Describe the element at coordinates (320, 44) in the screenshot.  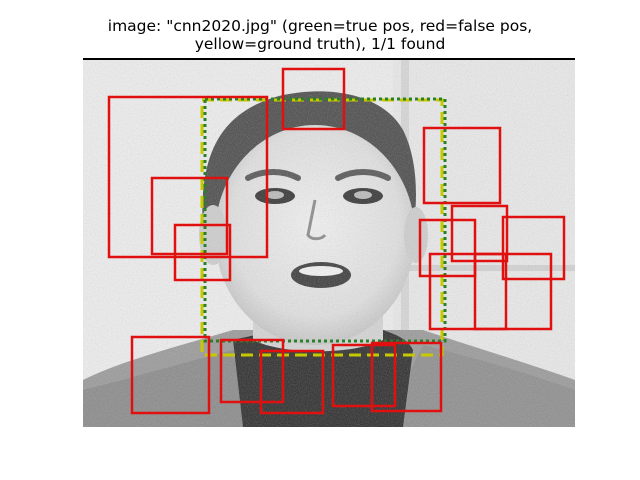
I see `figure-title-line-2: yellow=ground truth), 1/1 found` at that location.